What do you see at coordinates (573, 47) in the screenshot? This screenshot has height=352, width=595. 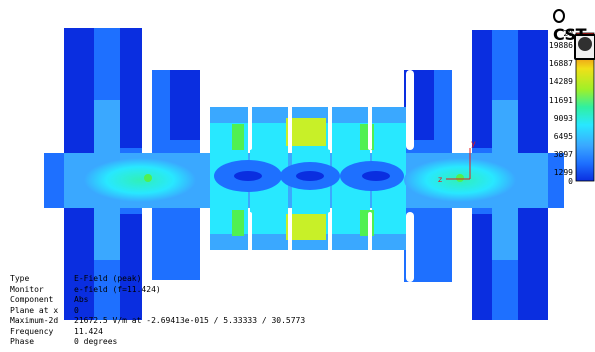 I see `legend-range-handle` at bounding box center [573, 47].